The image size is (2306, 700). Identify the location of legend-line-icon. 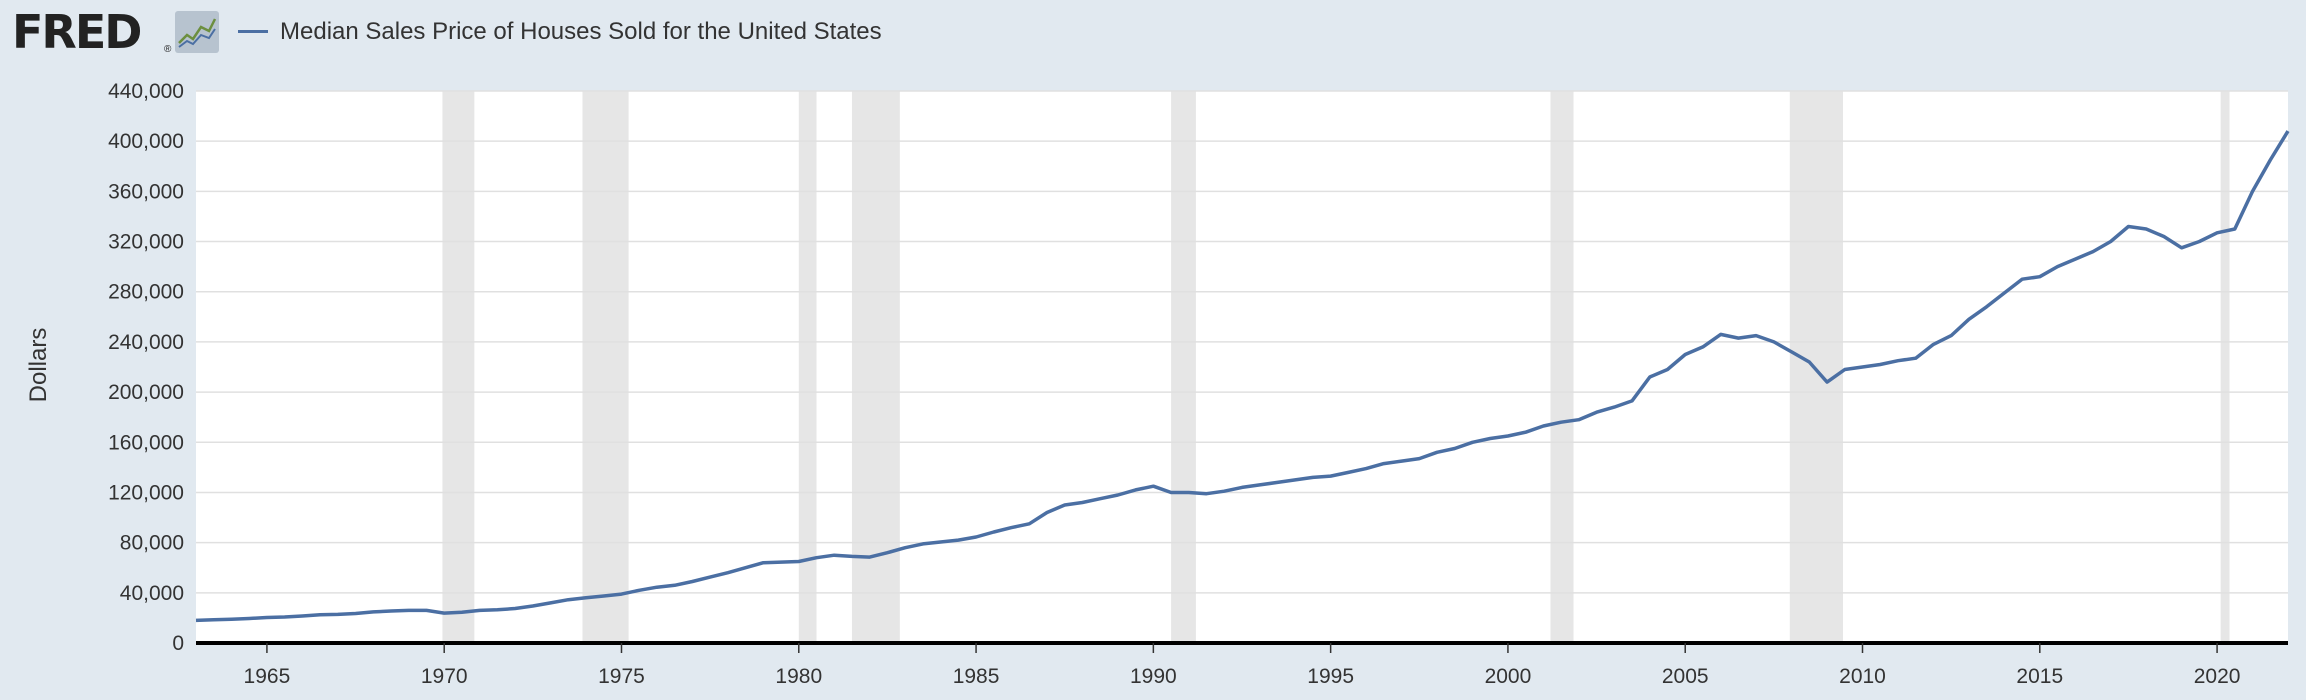
(253, 31).